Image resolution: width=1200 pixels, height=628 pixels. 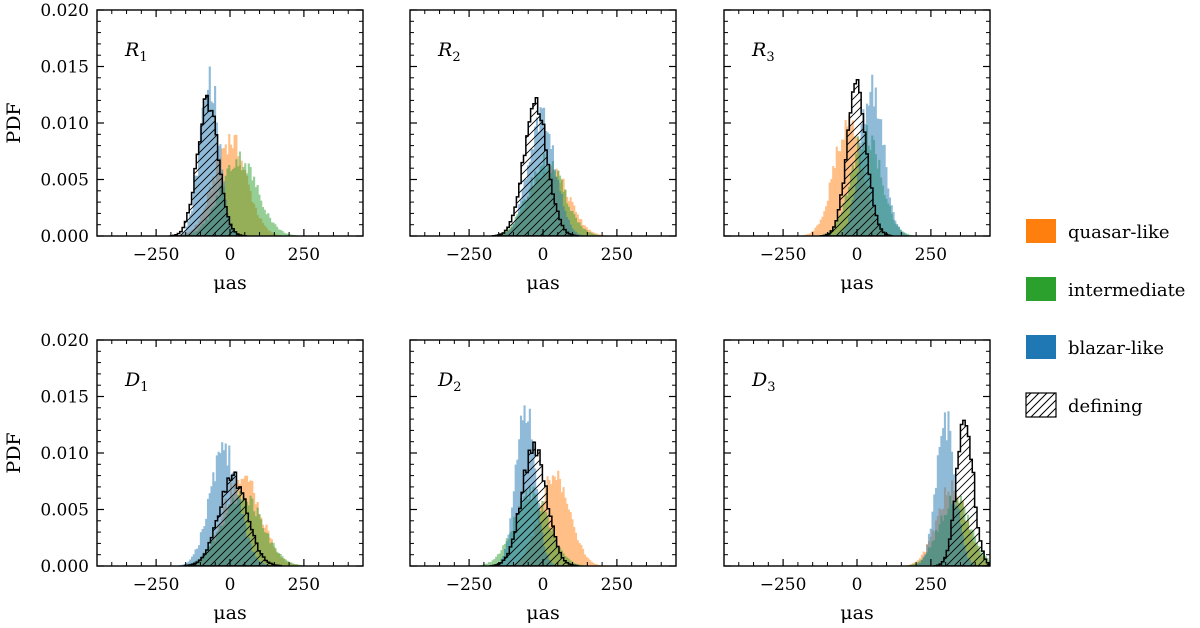 What do you see at coordinates (14, 452) in the screenshot?
I see `y-axis-label-D1: PDF` at bounding box center [14, 452].